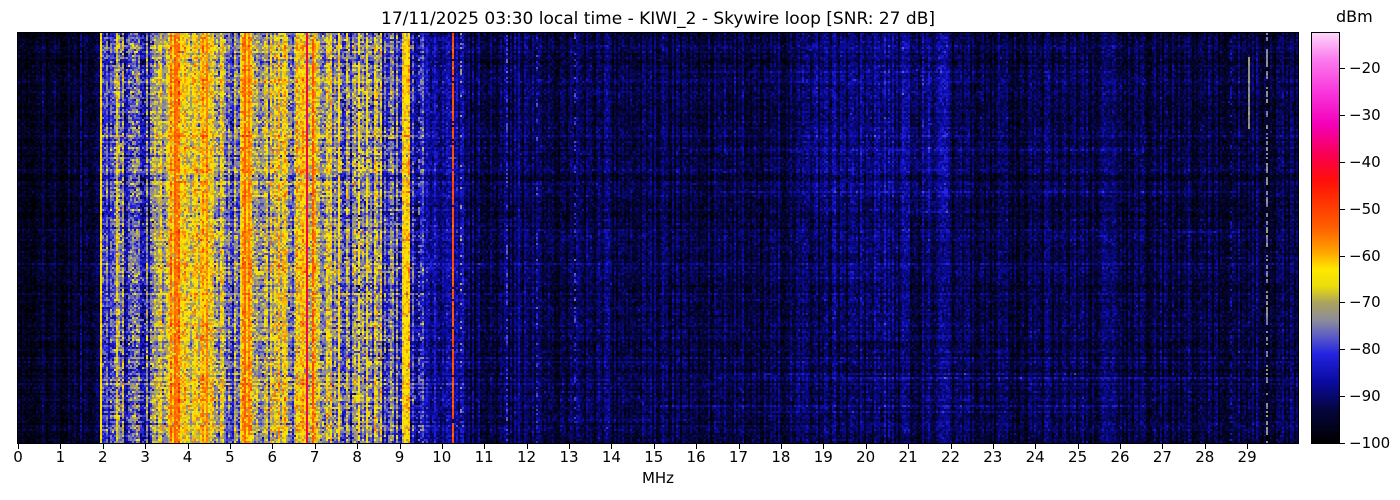  What do you see at coordinates (823, 457) in the screenshot?
I see `x-tick-label: 19` at bounding box center [823, 457].